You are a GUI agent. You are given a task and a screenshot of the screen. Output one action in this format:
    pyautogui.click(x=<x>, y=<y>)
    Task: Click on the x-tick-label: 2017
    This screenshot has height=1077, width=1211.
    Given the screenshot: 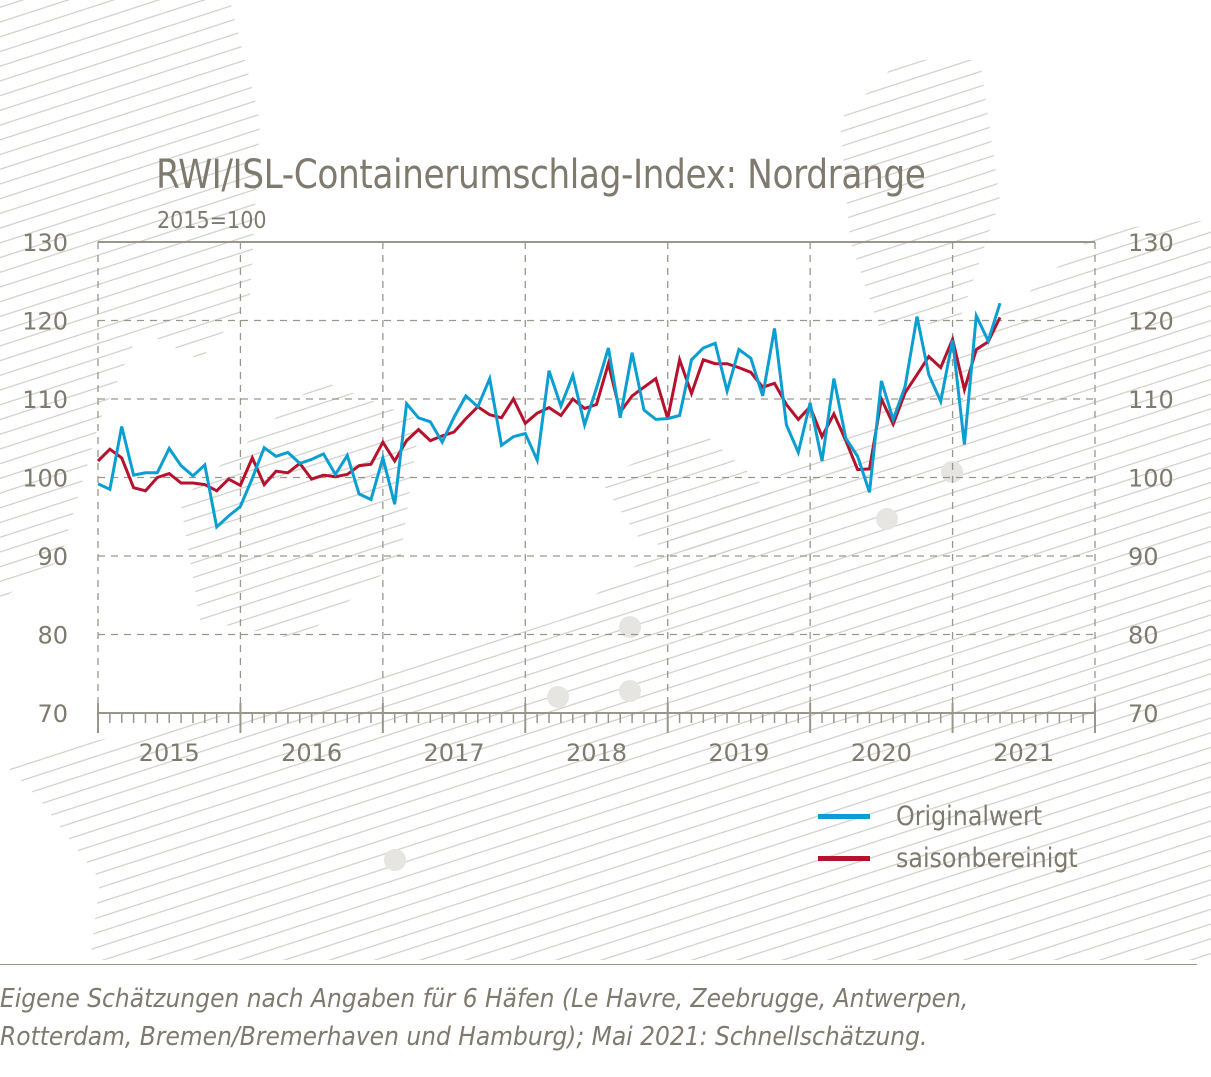 What is the action you would take?
    pyautogui.click(x=454, y=753)
    